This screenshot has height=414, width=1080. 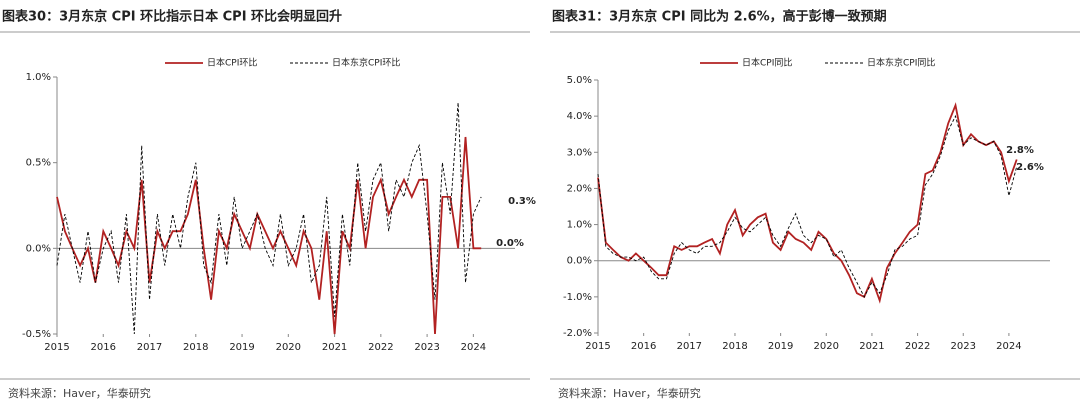 I want to click on y-tick-label: -1.0%, so click(x=577, y=297).